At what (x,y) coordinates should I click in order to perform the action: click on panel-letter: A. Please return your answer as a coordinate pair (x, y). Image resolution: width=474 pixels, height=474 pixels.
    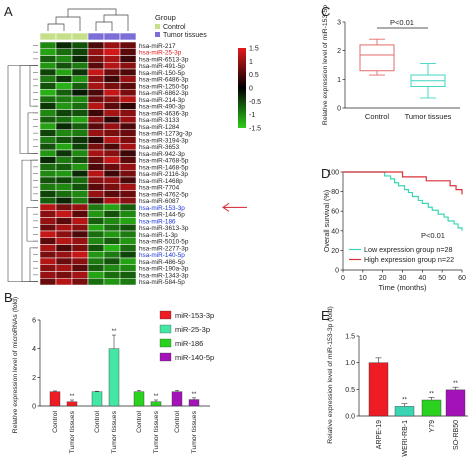
    Looking at the image, I should click on (8, 11).